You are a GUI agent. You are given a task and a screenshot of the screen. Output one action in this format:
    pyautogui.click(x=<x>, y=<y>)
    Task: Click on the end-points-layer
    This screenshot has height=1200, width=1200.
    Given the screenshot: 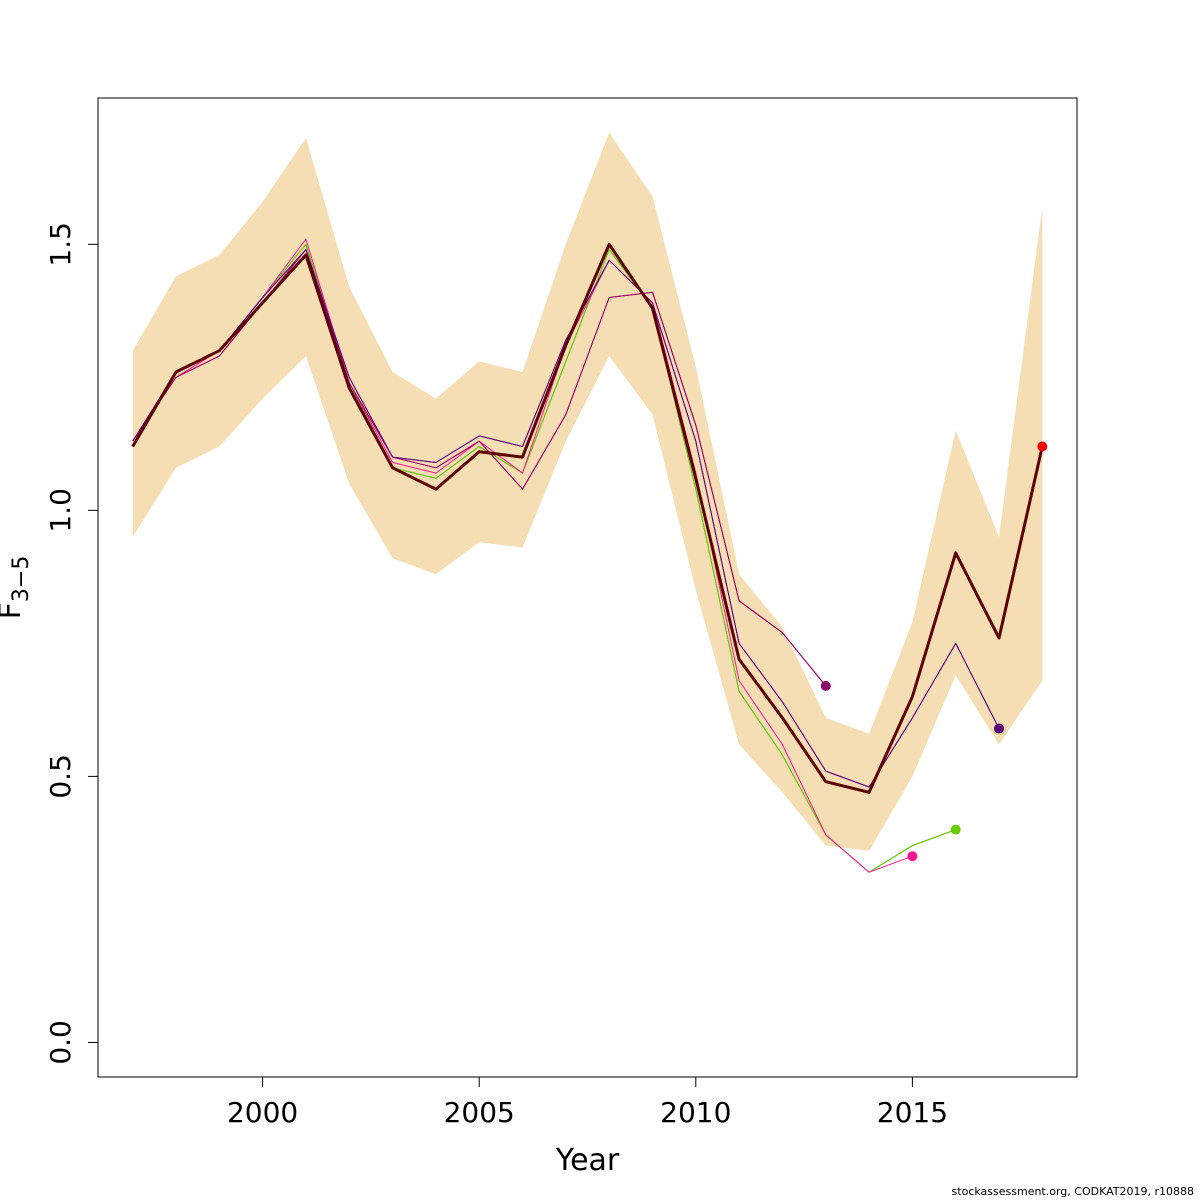 What is the action you would take?
    pyautogui.click(x=934, y=651)
    